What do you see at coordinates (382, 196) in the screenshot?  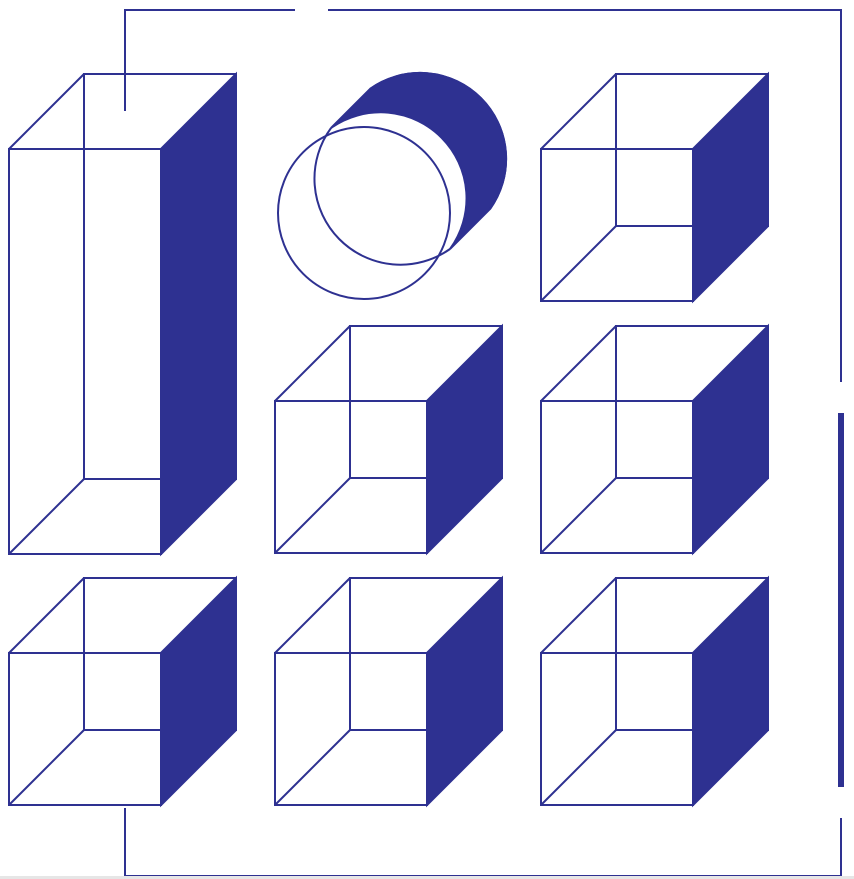 I see `cylinder-back-face-visible-arc` at bounding box center [382, 196].